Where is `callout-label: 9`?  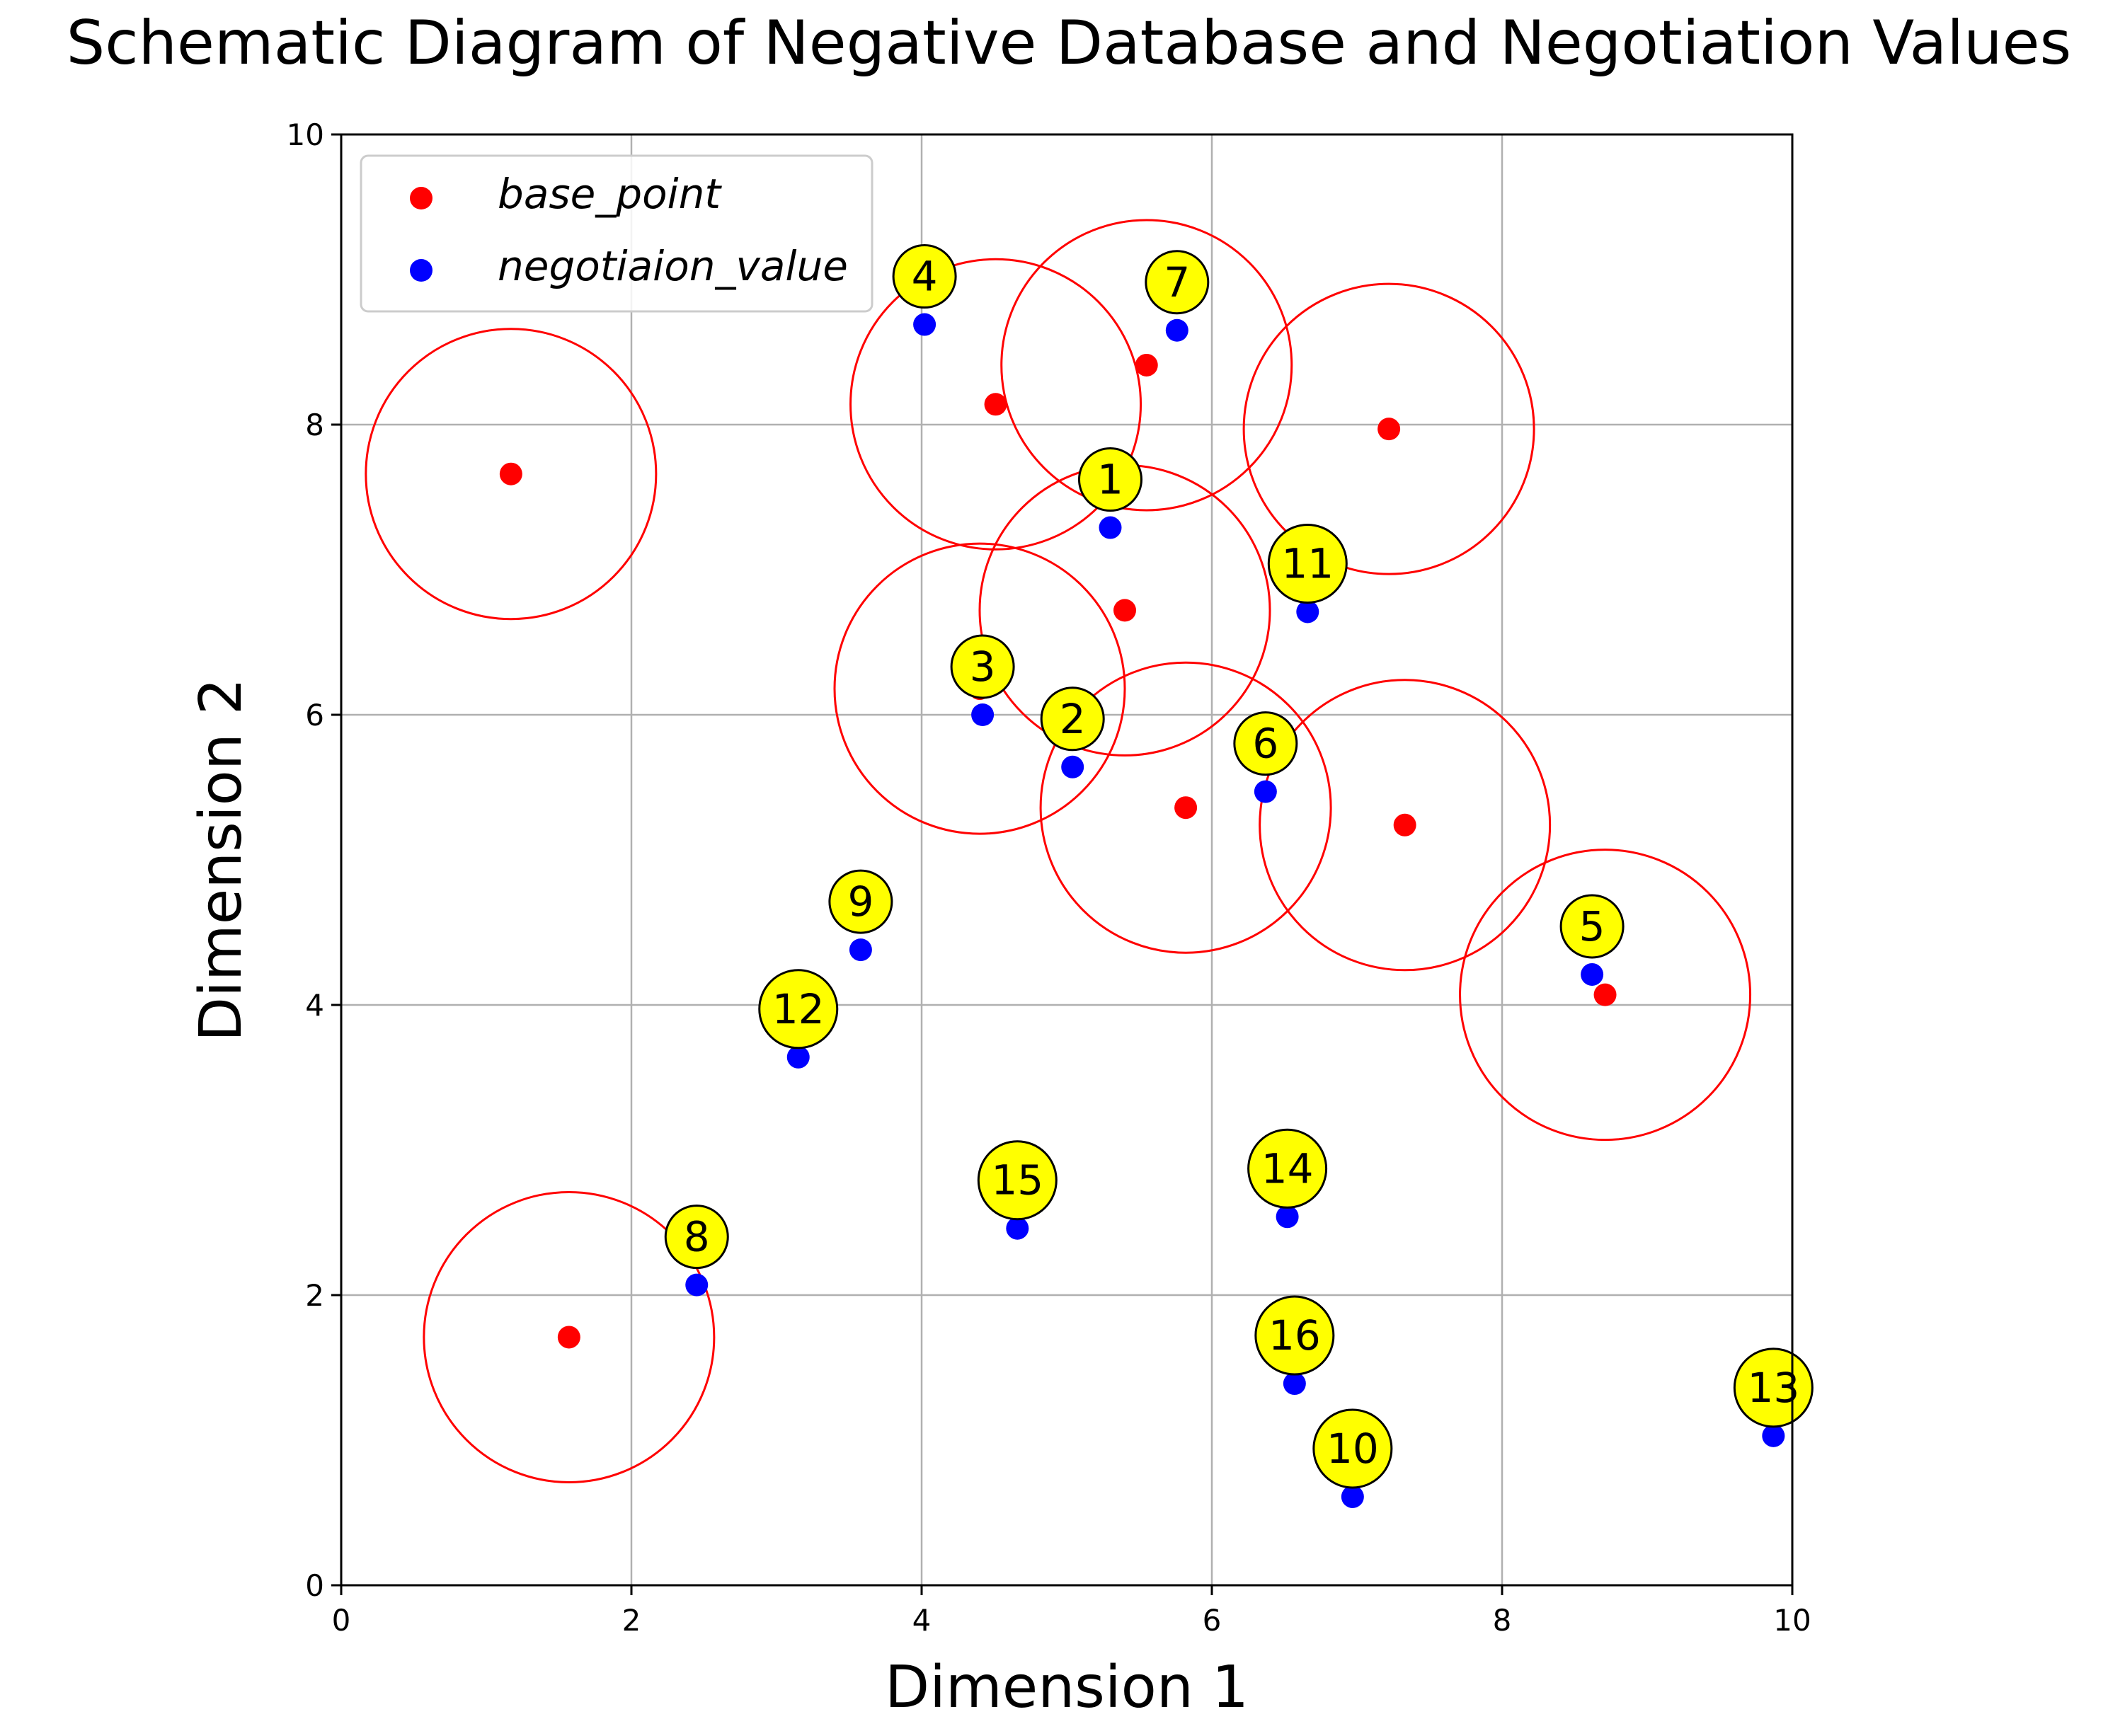
callout-label: 9 is located at coordinates (860, 902).